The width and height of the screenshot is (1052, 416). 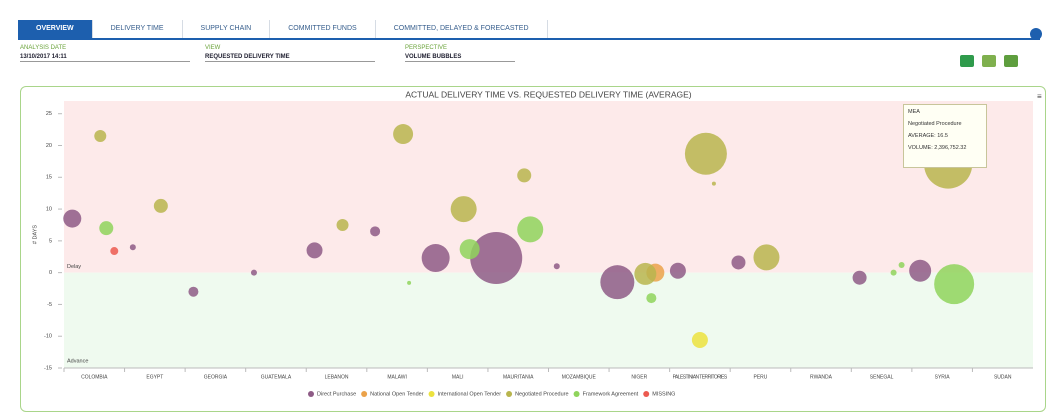 I want to click on y-tick-label: -10, so click(x=48, y=337).